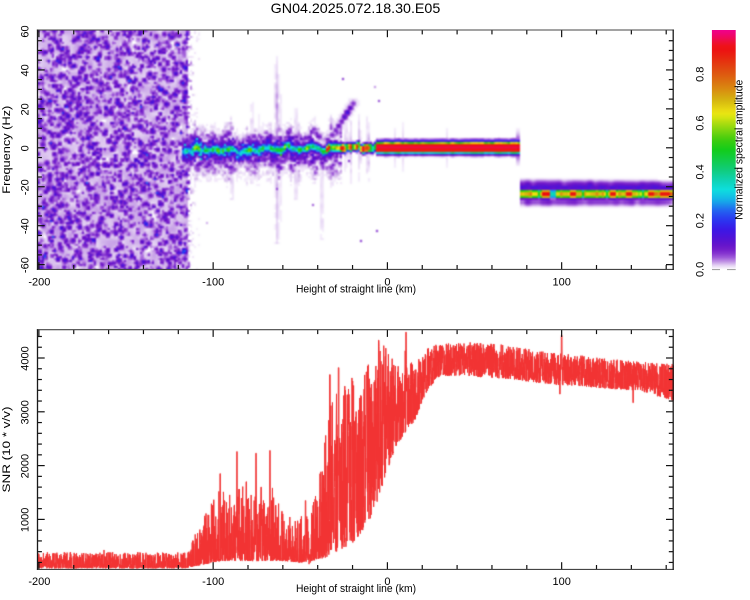 Image resolution: width=750 pixels, height=600 pixels. What do you see at coordinates (356, 8) in the screenshot?
I see `svg-text: GN04.2025.072.18.30.E05` at bounding box center [356, 8].